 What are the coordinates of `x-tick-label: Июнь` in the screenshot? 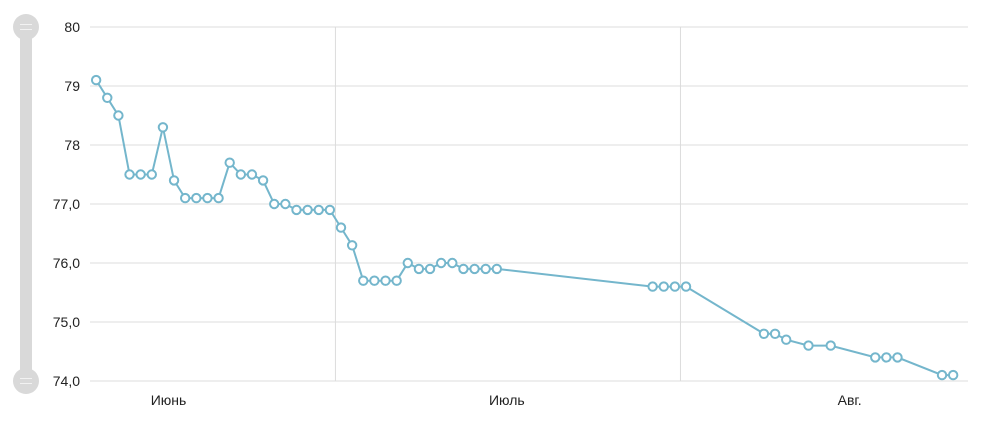 It's located at (169, 400).